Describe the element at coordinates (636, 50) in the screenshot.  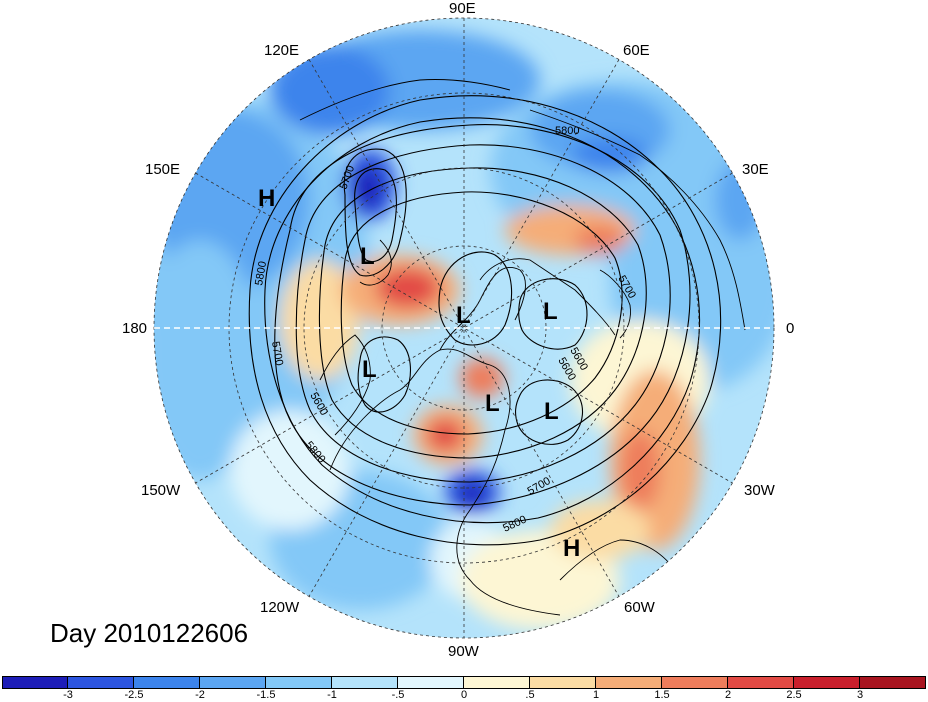
I see `lon-label-60e: 60E` at that location.